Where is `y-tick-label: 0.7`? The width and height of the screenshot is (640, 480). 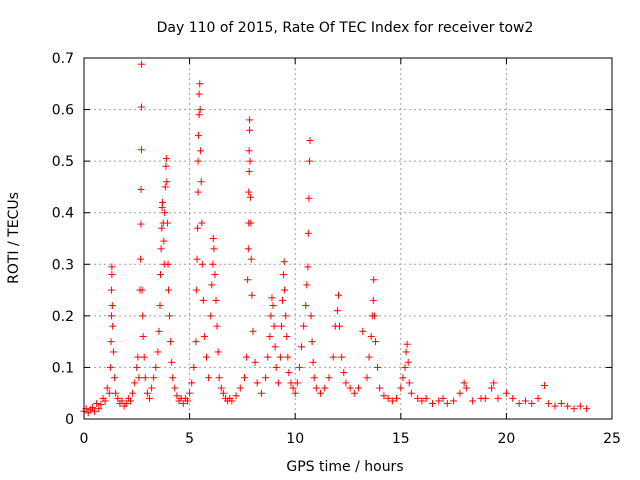 y-tick-label: 0.7 is located at coordinates (63, 59).